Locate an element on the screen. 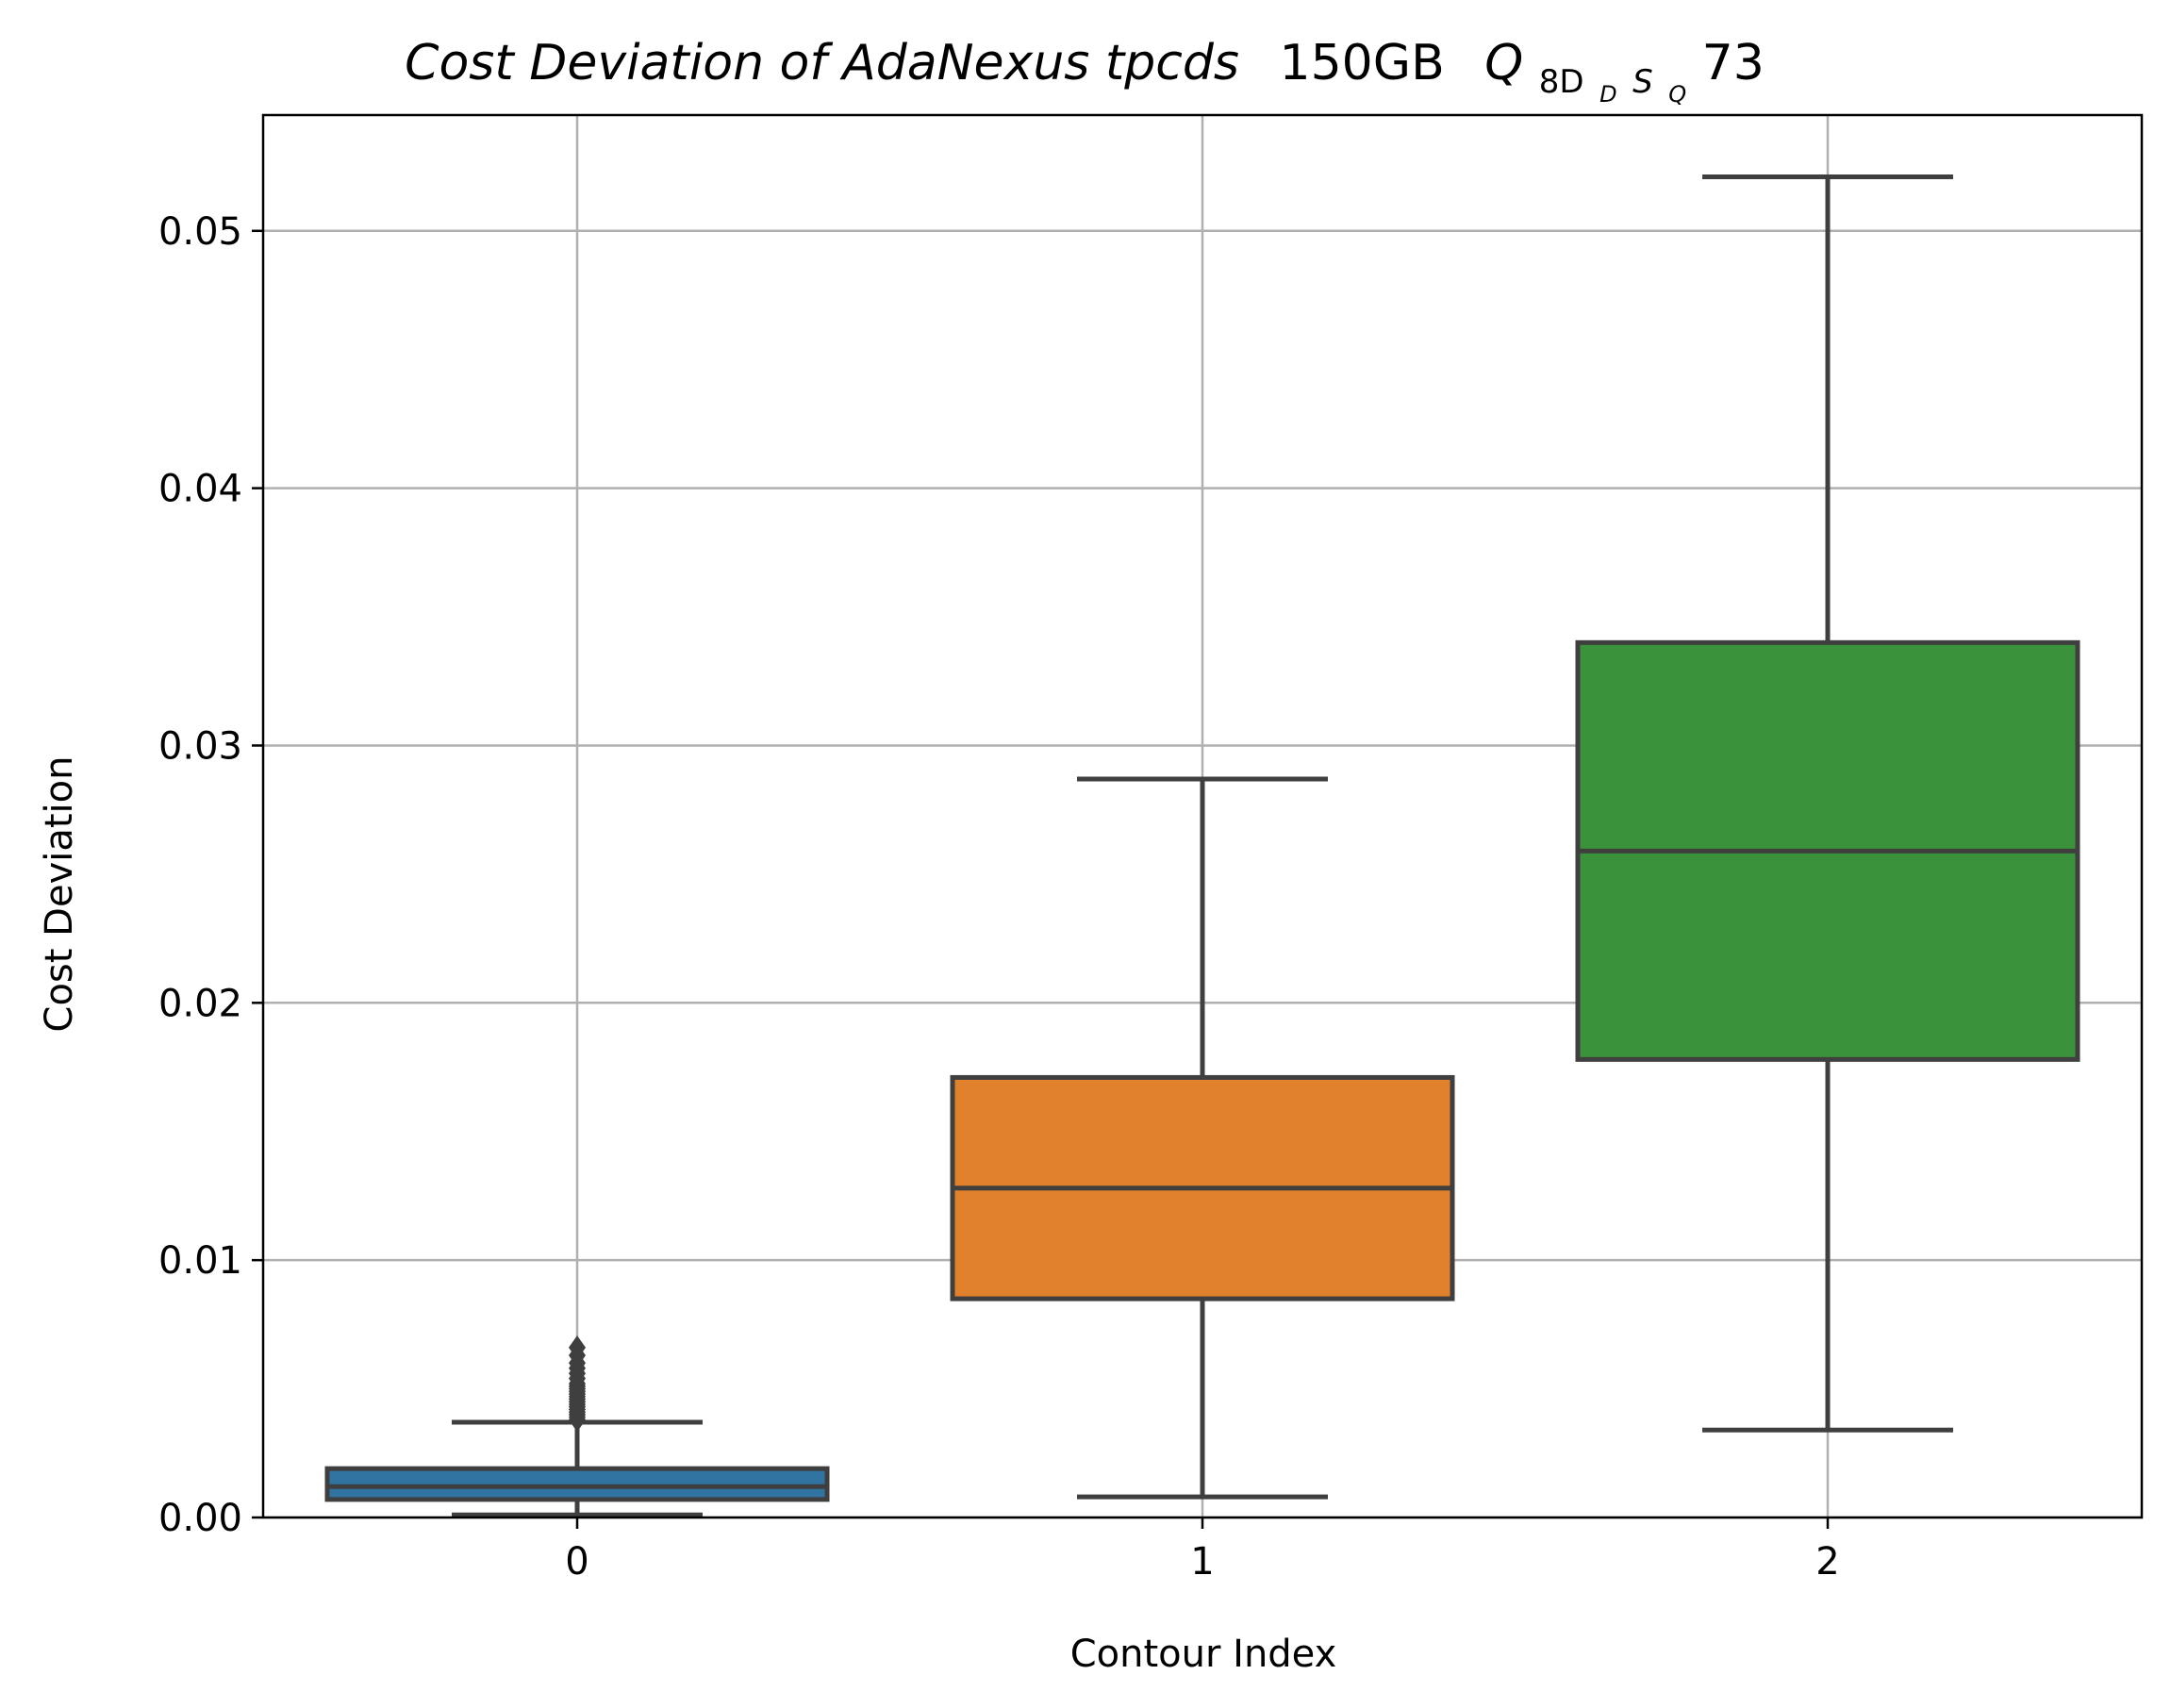 Image resolution: width=2171 pixels, height=1708 pixels. x-tick-label: 2 is located at coordinates (1827, 1562).